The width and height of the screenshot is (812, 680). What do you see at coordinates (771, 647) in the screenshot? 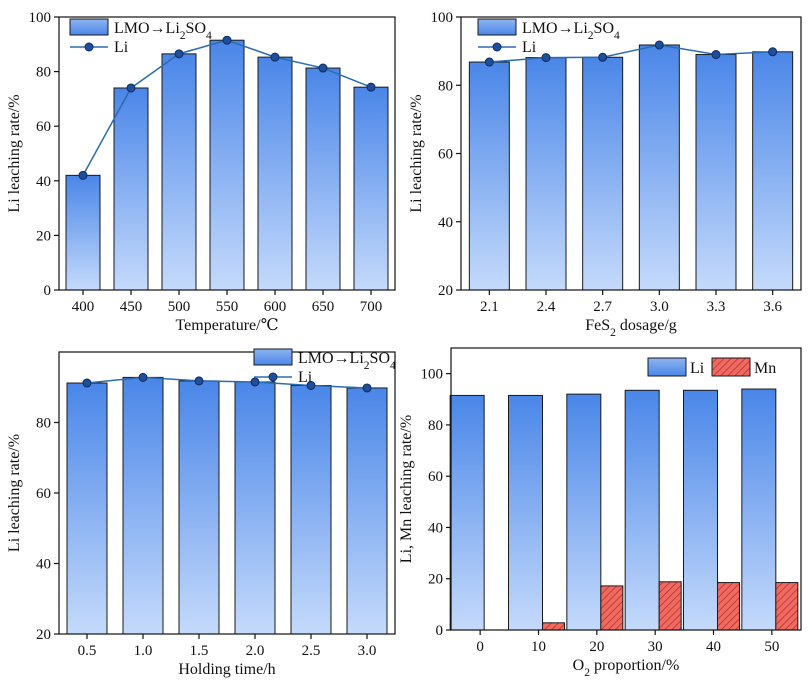
I see `x-tick-label: 50` at bounding box center [771, 647].